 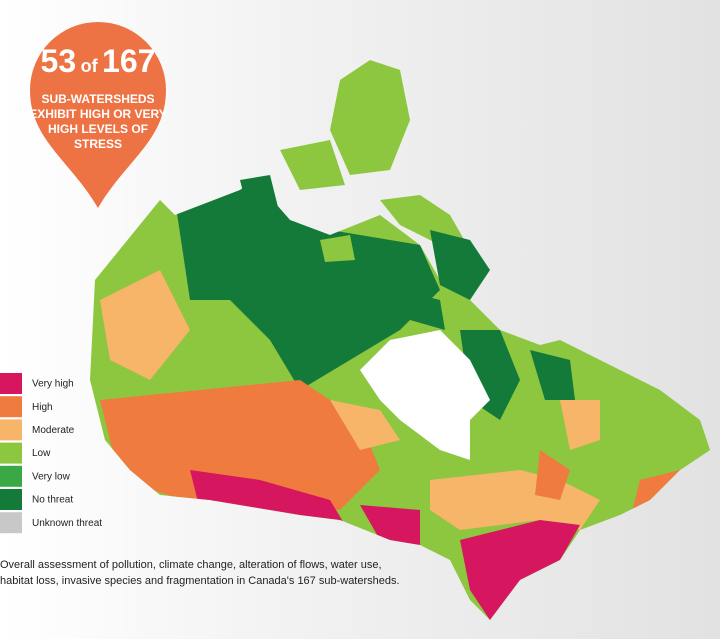 What do you see at coordinates (59, 61) in the screenshot?
I see `count: 53` at bounding box center [59, 61].